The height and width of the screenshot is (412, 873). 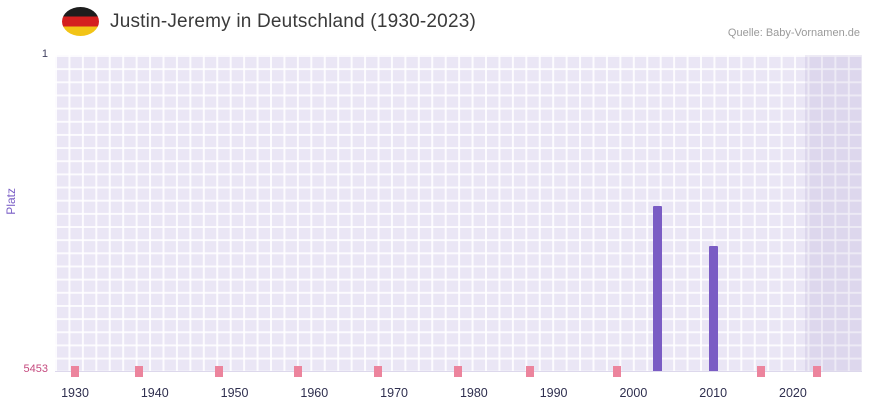 What do you see at coordinates (314, 393) in the screenshot?
I see `x-tick-label-1960: 1960` at bounding box center [314, 393].